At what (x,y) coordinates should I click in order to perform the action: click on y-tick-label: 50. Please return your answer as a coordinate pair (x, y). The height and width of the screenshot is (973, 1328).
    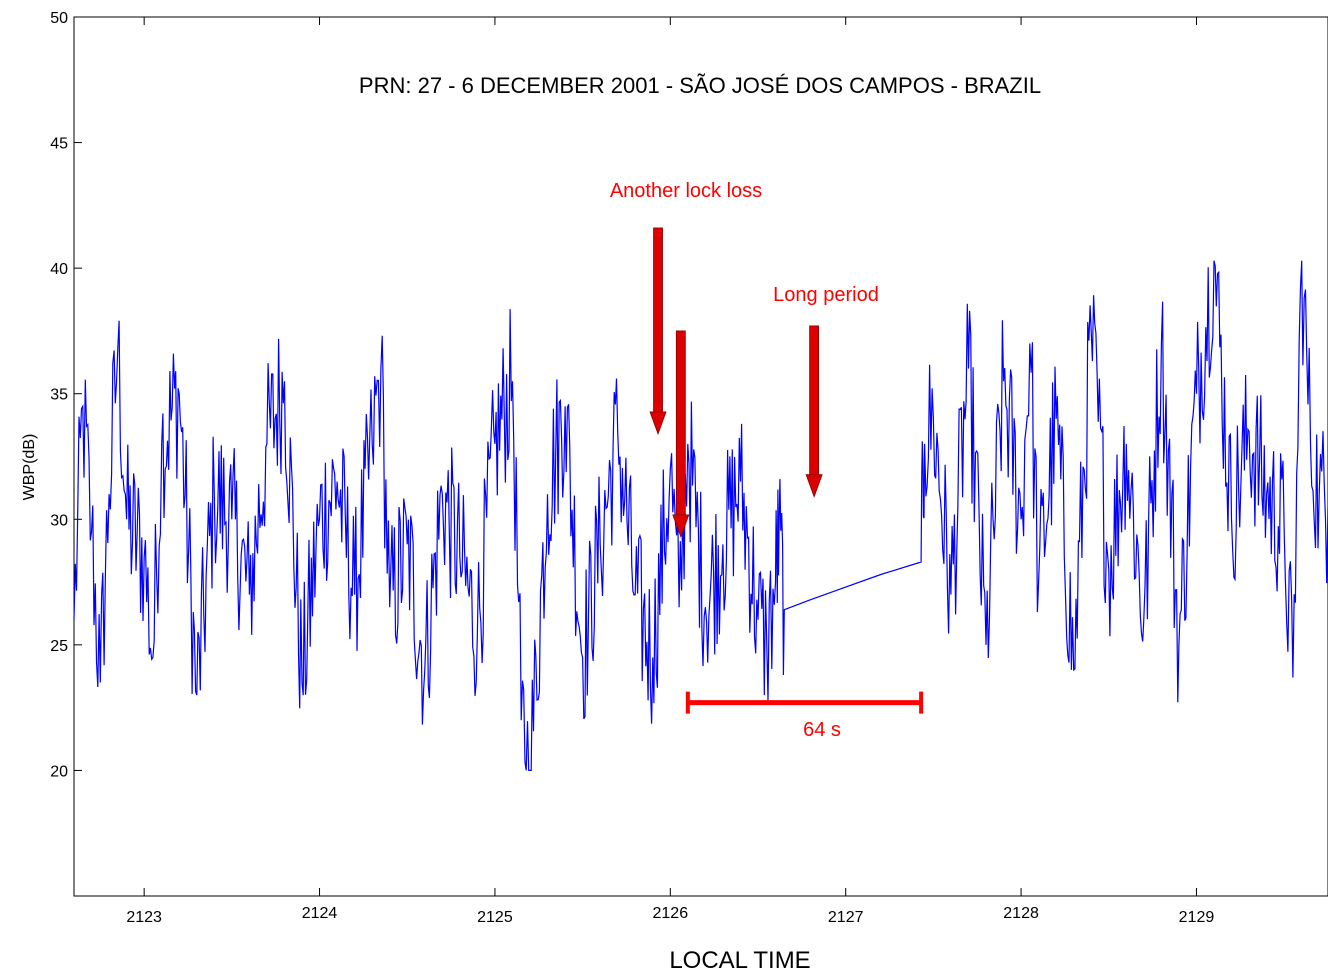
    Looking at the image, I should click on (59, 18).